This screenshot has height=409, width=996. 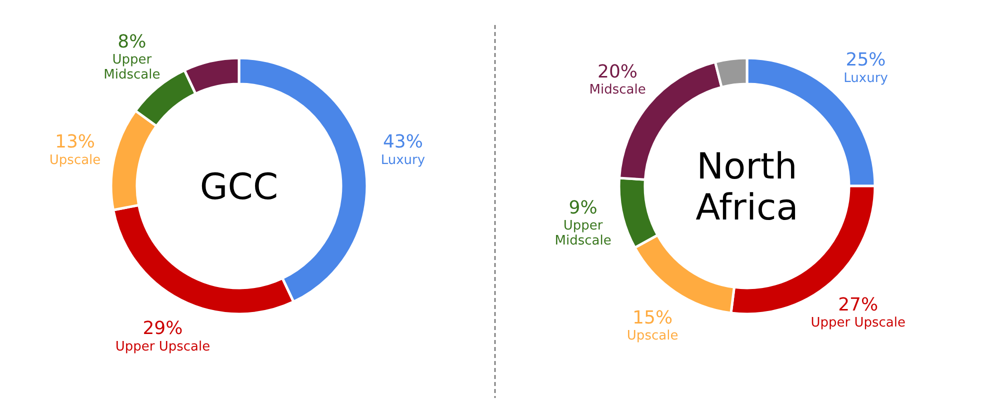 What do you see at coordinates (617, 90) in the screenshot?
I see `slice-label: Midscale` at bounding box center [617, 90].